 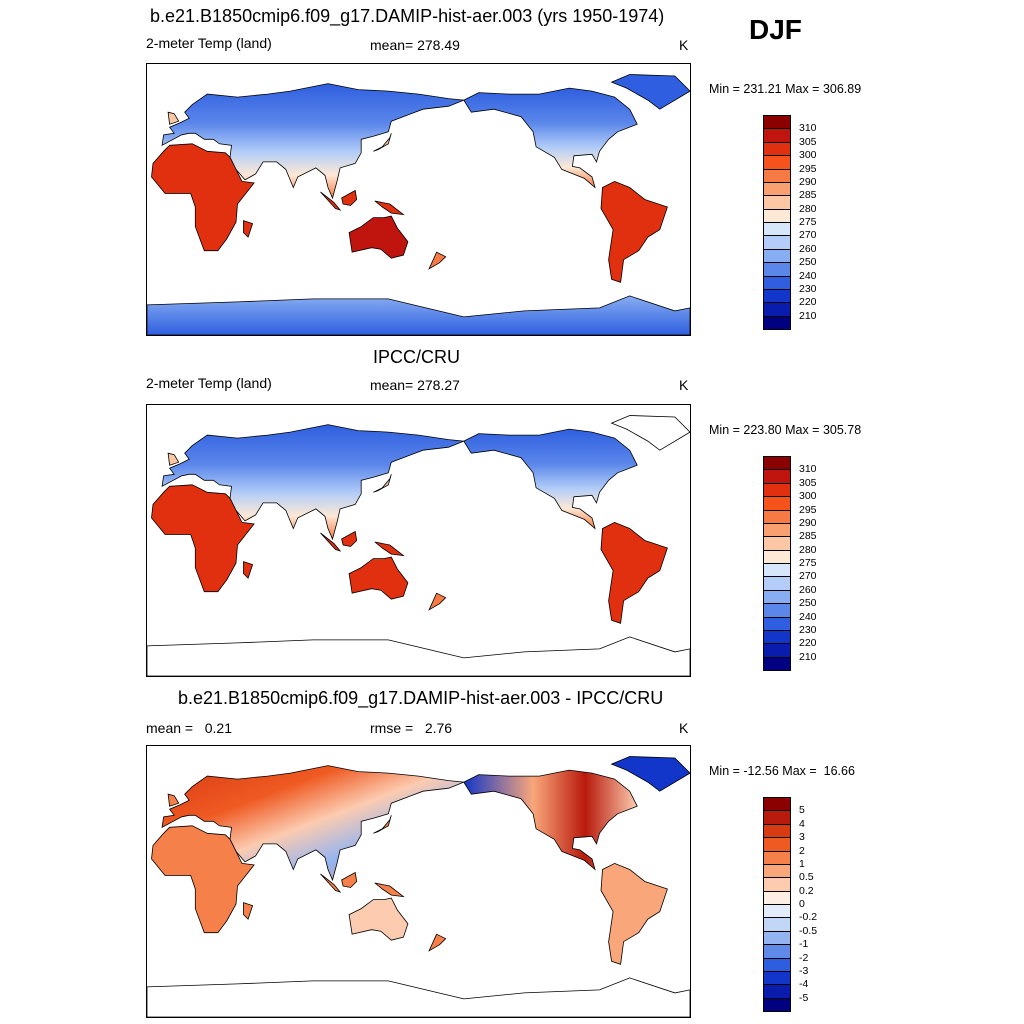 I want to click on colorbar-tick-label: 0.5, so click(x=806, y=877).